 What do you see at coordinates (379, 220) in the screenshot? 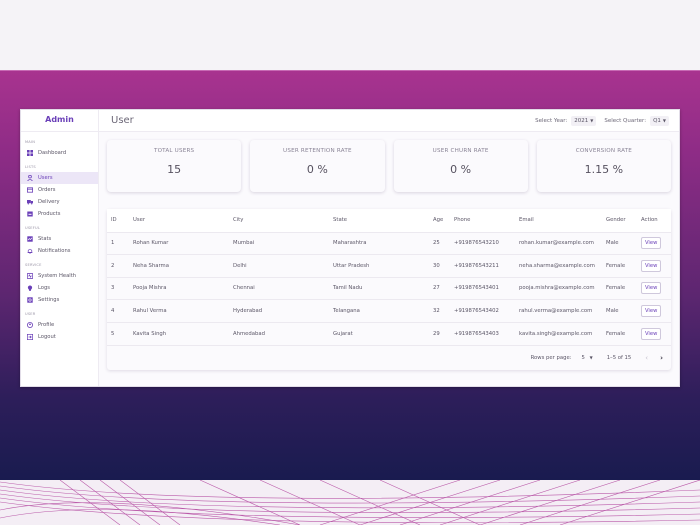
I see `col-state: State` at bounding box center [379, 220].